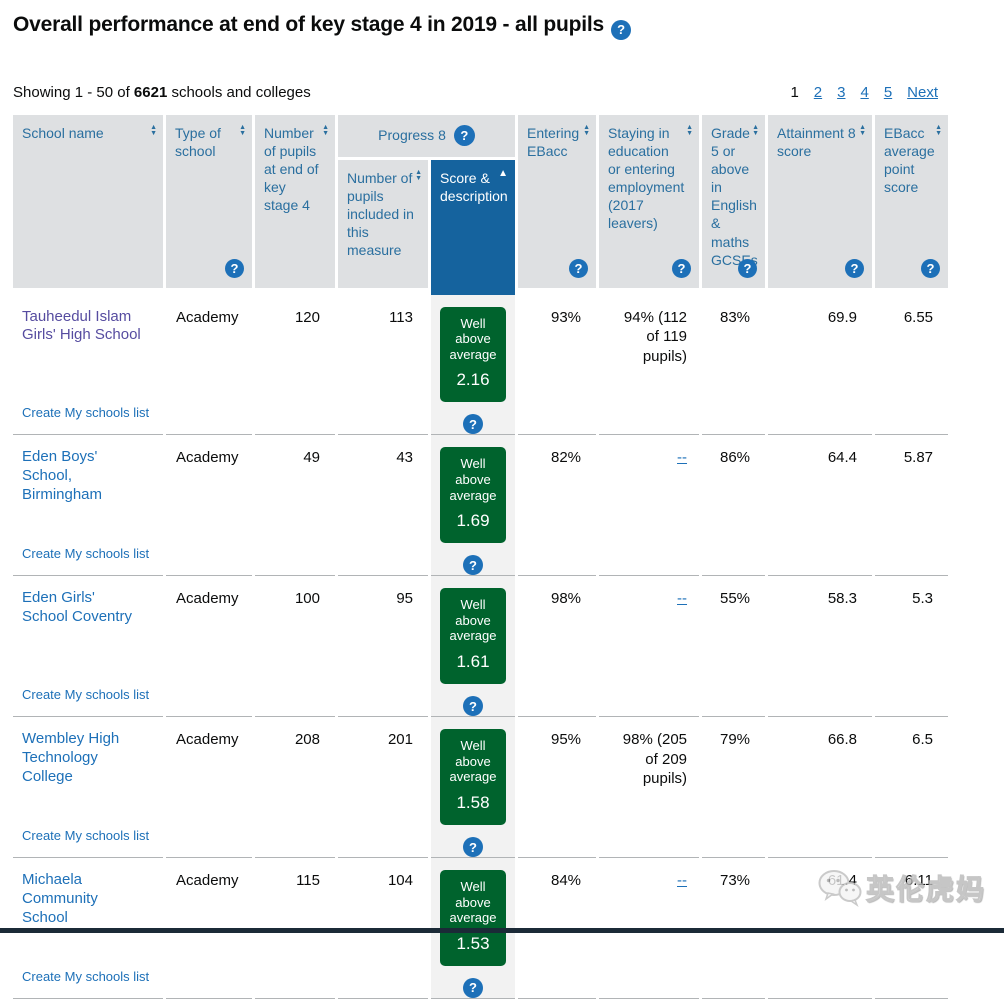 This screenshot has height=999, width=1004. I want to click on sorted-ascending-icon: ▲, so click(503, 173).